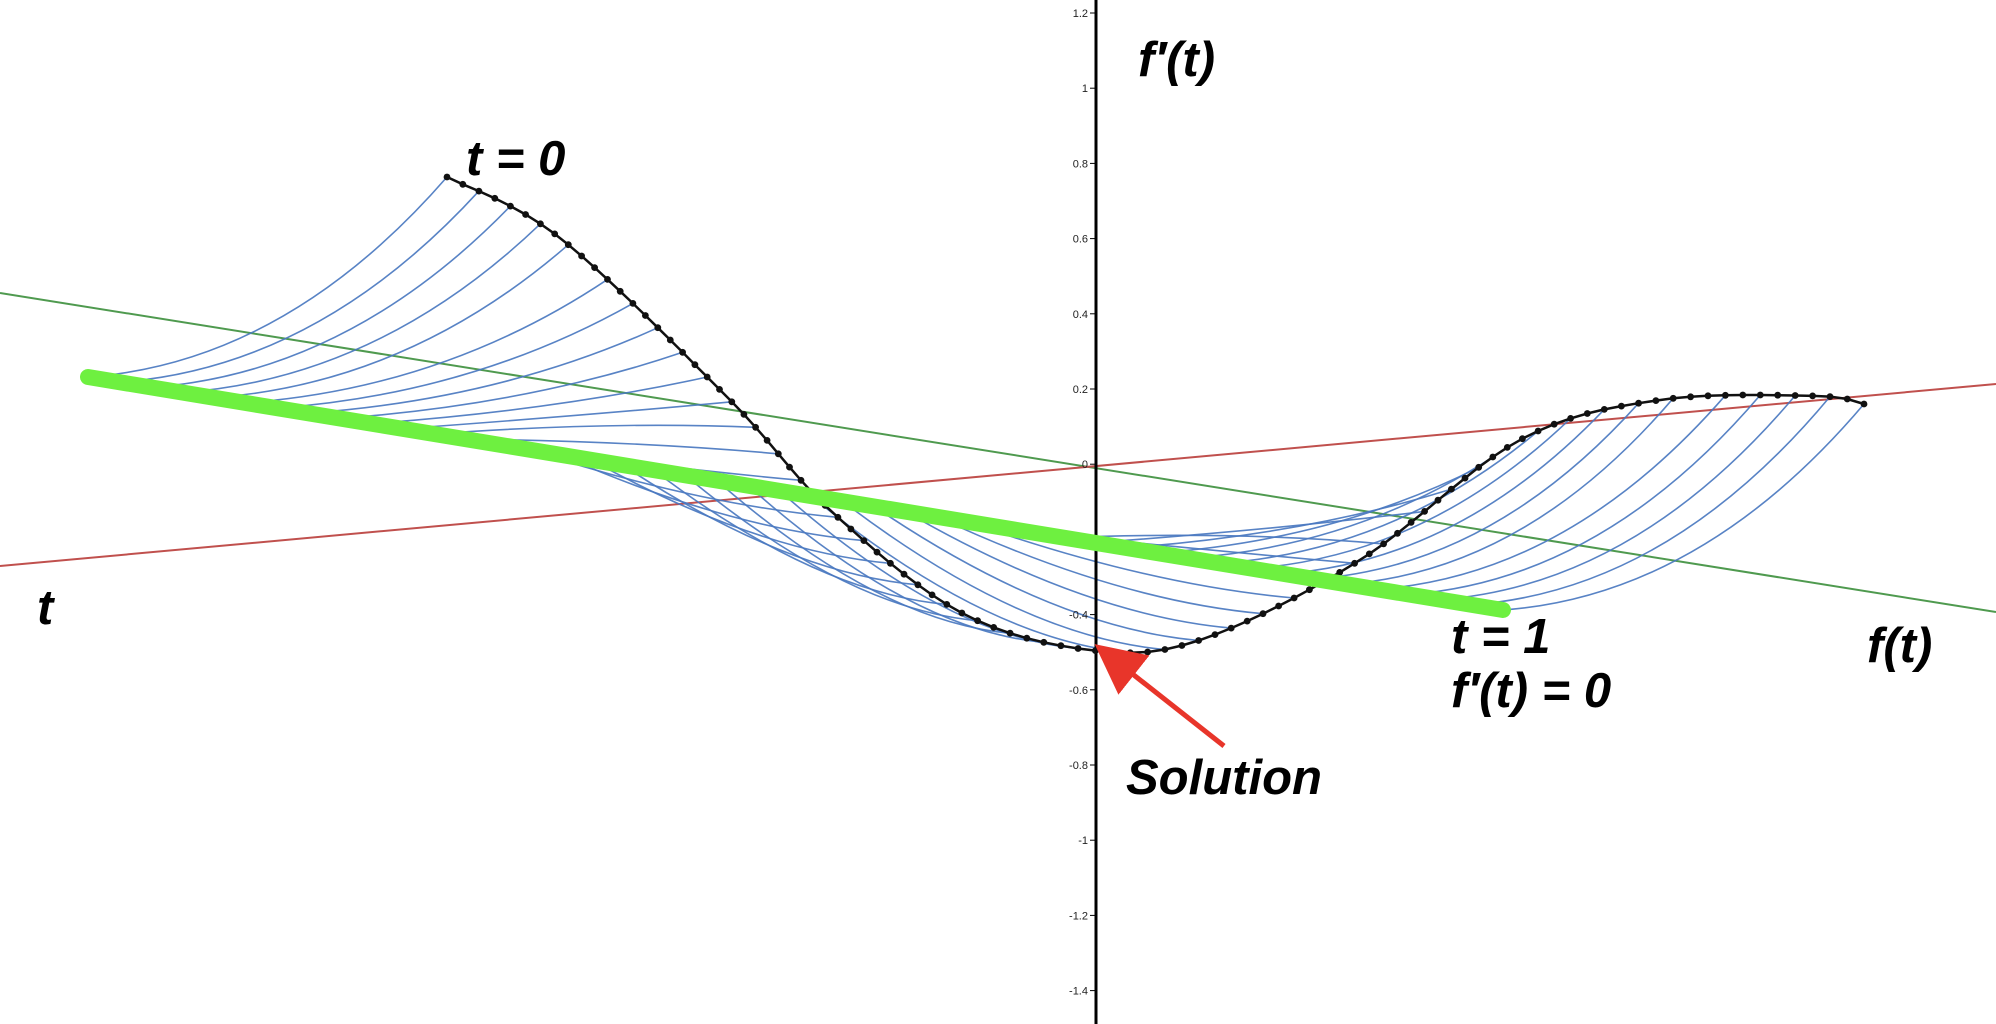 This screenshot has height=1024, width=1996. What do you see at coordinates (1078, 916) in the screenshot?
I see `y-tick-label: -1.2` at bounding box center [1078, 916].